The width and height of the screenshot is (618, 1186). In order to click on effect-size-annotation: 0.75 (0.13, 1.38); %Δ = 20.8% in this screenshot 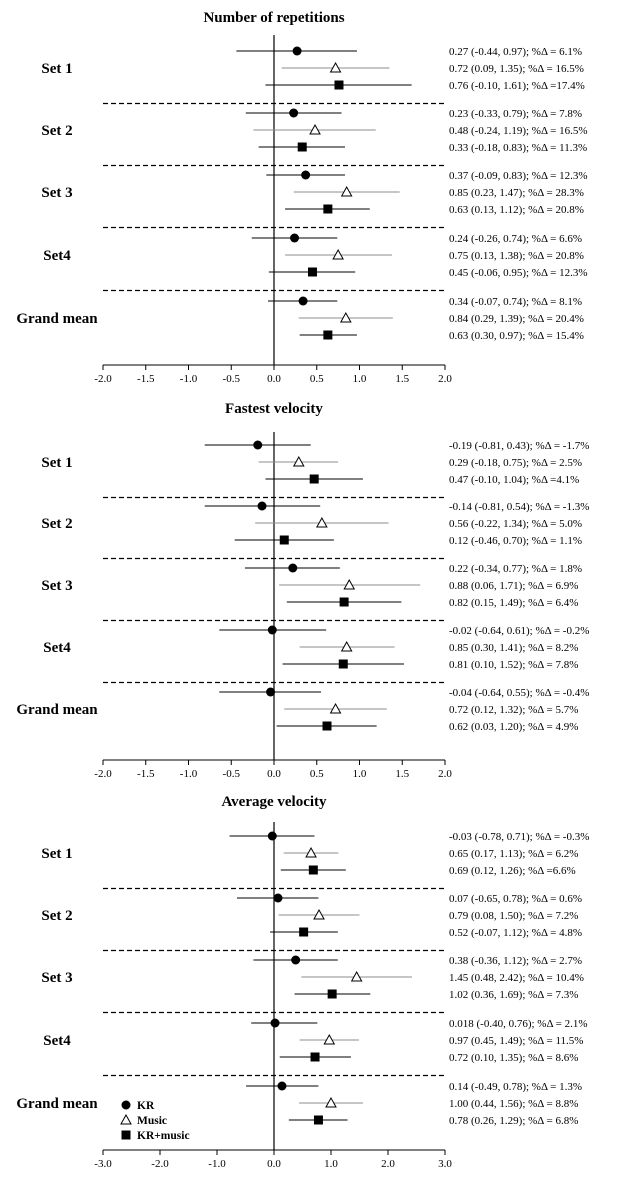, I will do `click(516, 256)`.